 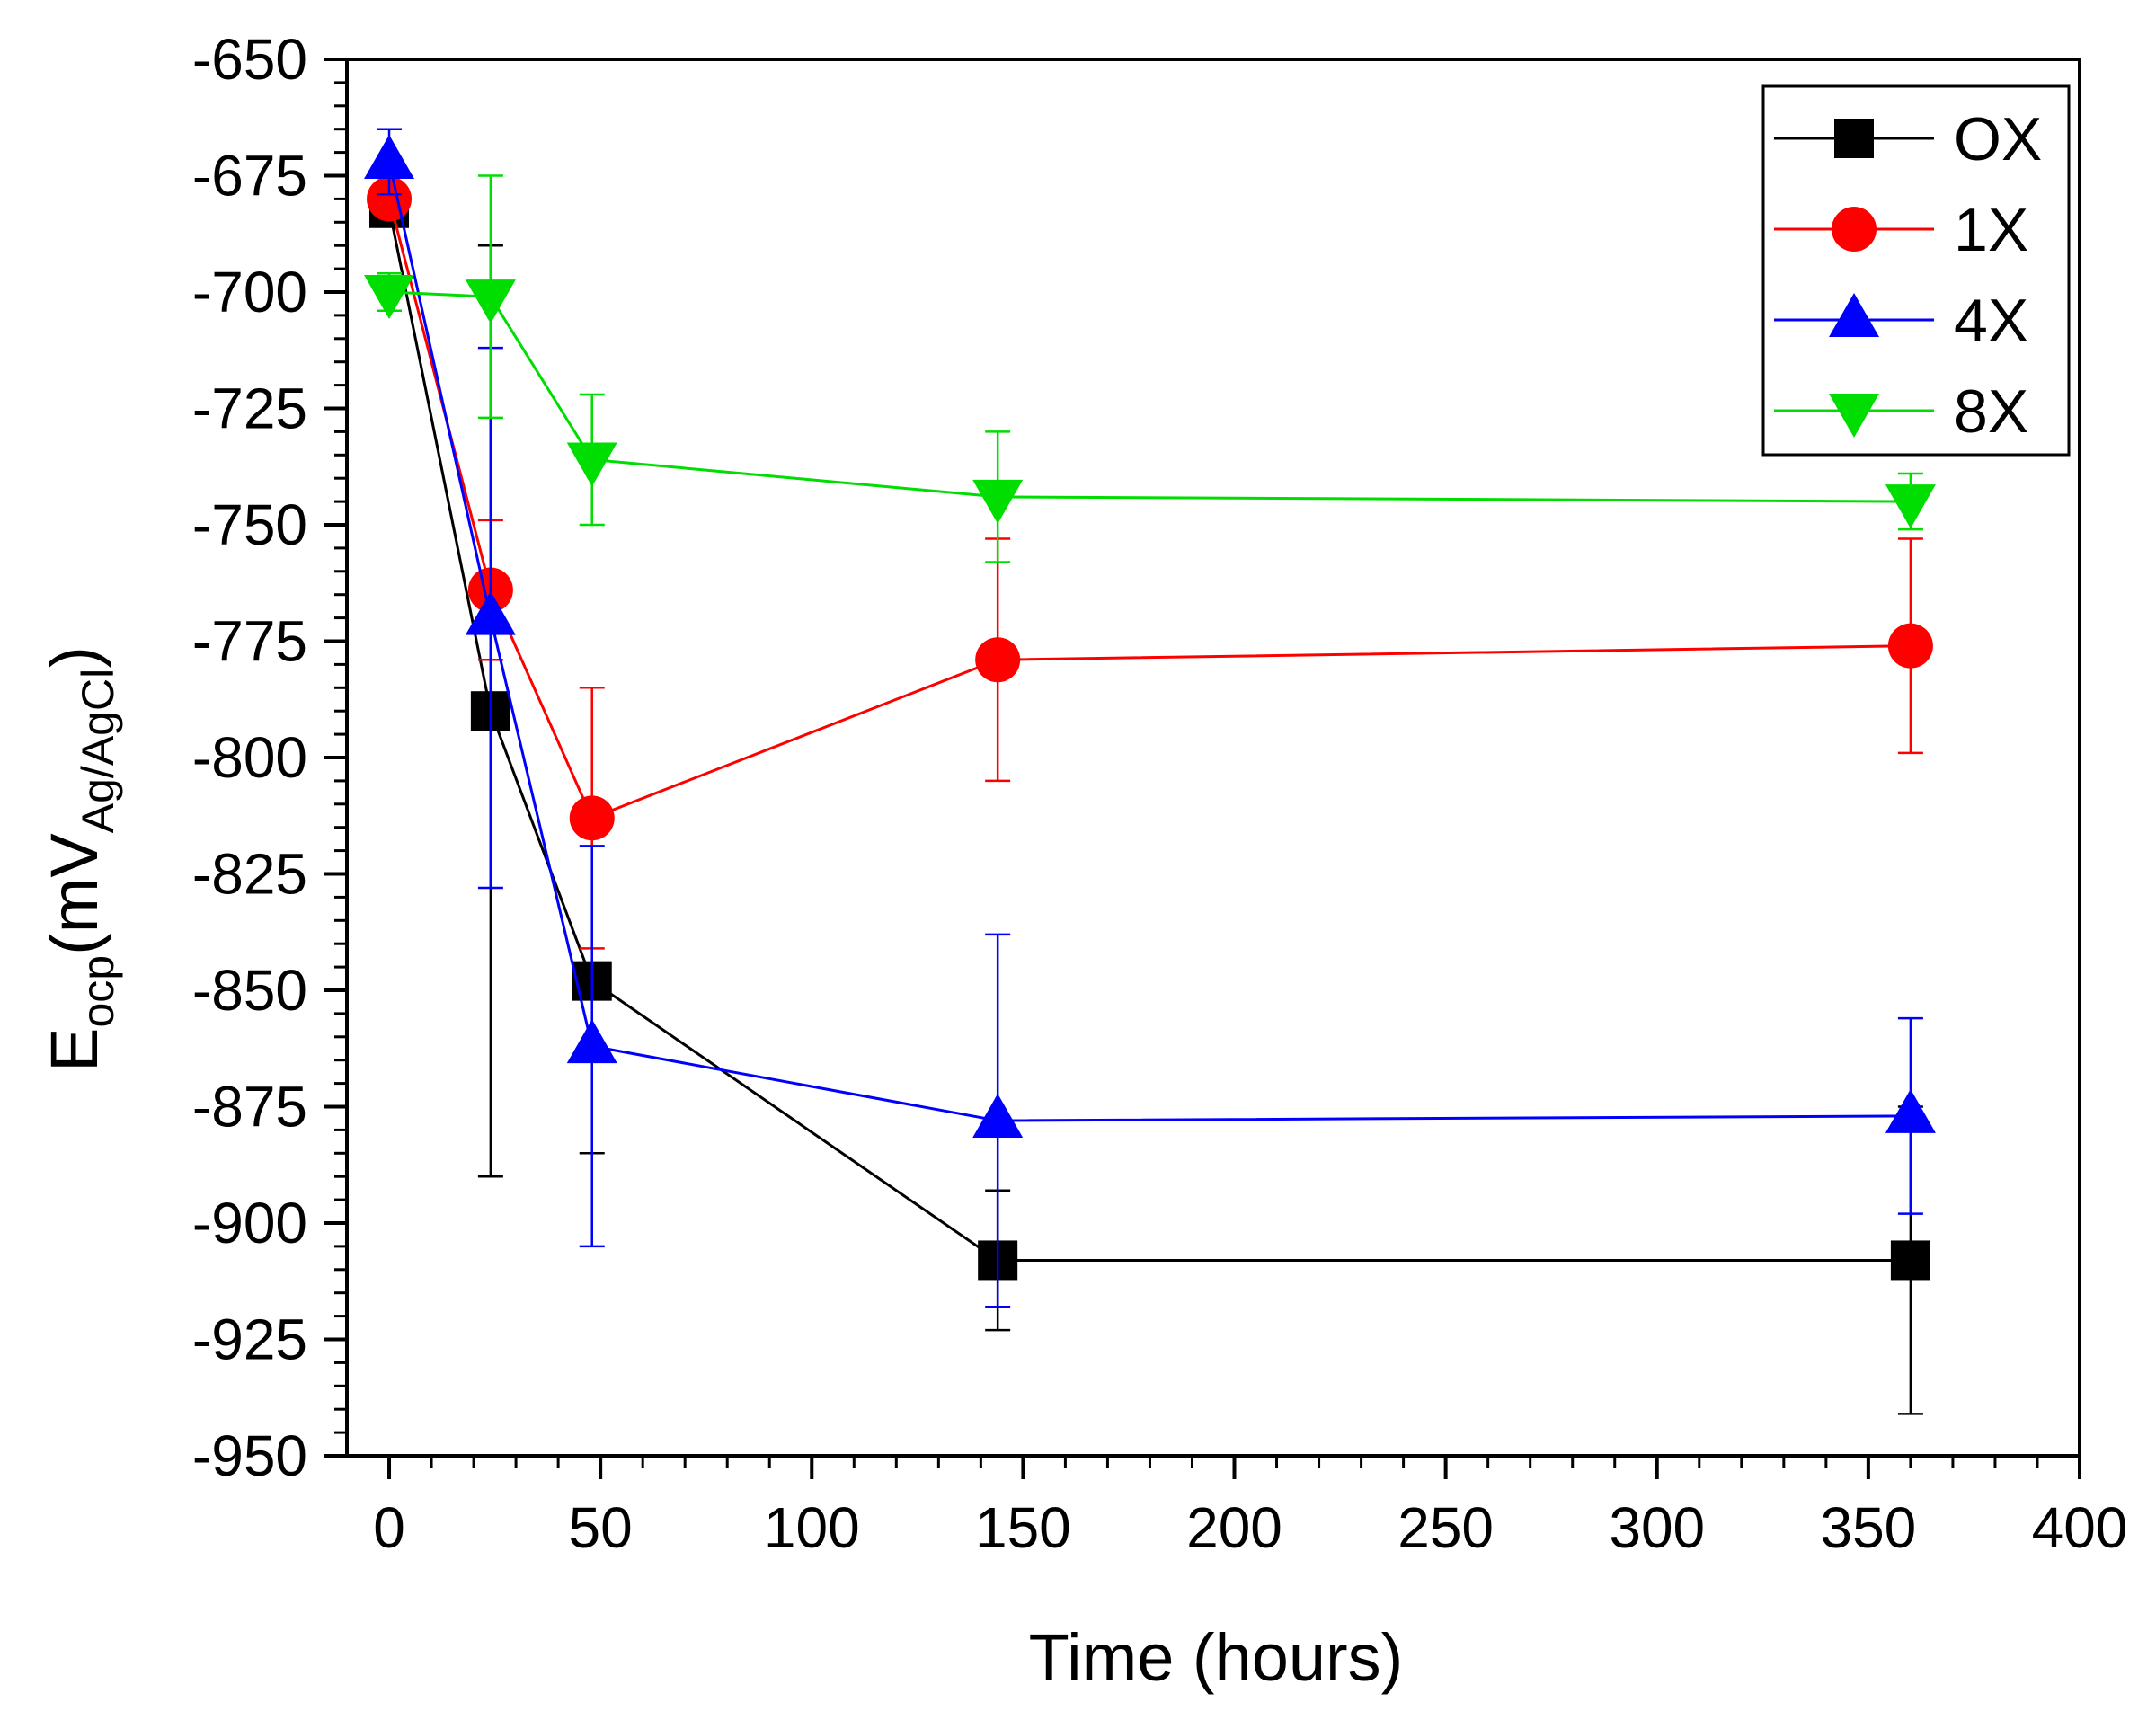 What do you see at coordinates (250, 525) in the screenshot?
I see `y-tick-label: -750` at bounding box center [250, 525].